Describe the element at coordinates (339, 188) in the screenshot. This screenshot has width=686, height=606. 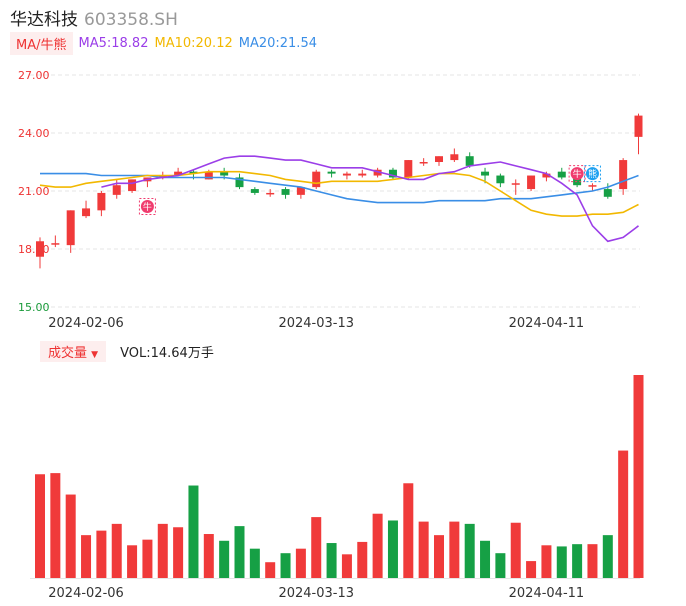
I see `ma20-line` at that location.